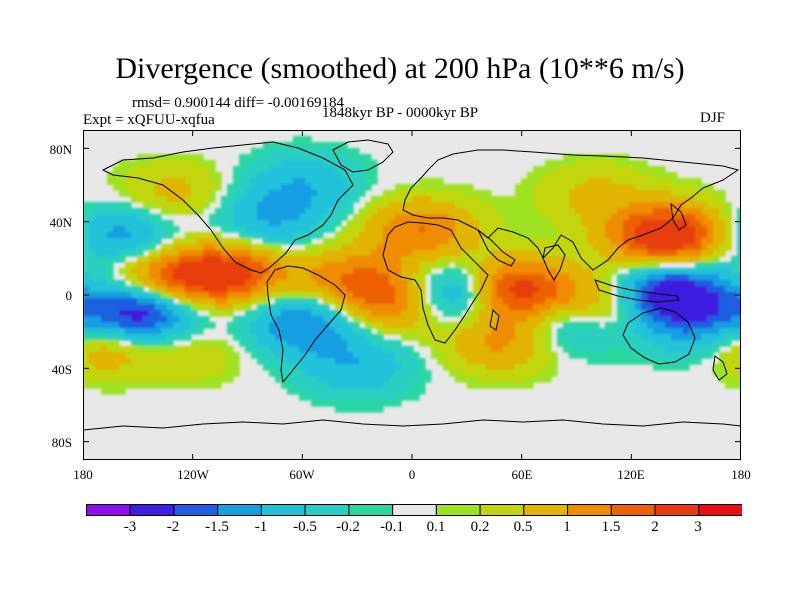 The width and height of the screenshot is (800, 600). I want to click on north-america-coastline, so click(227, 207).